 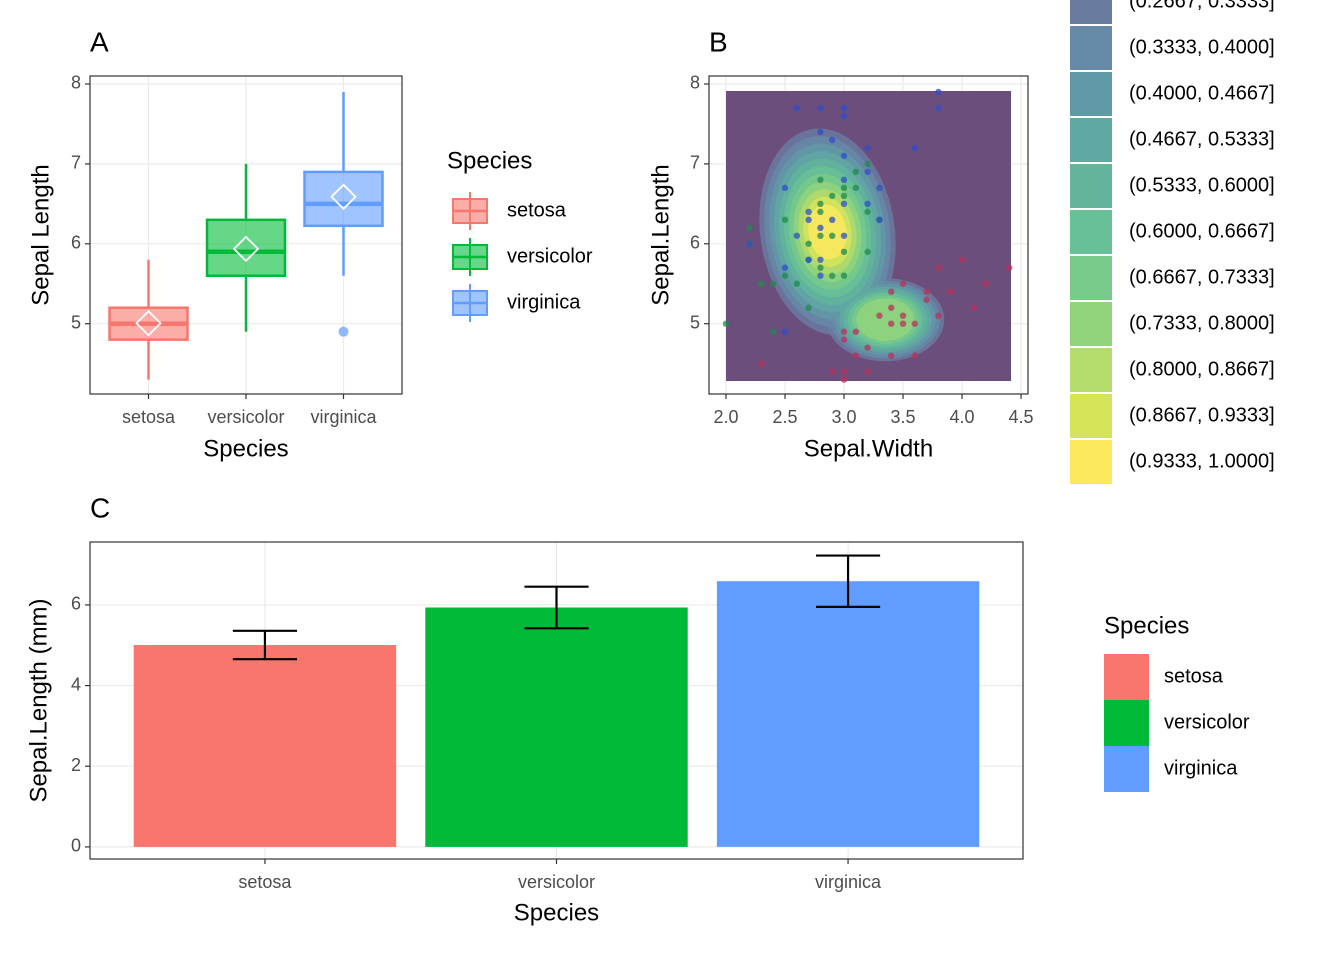 I want to click on y-tick-label: 5, so click(x=76, y=322).